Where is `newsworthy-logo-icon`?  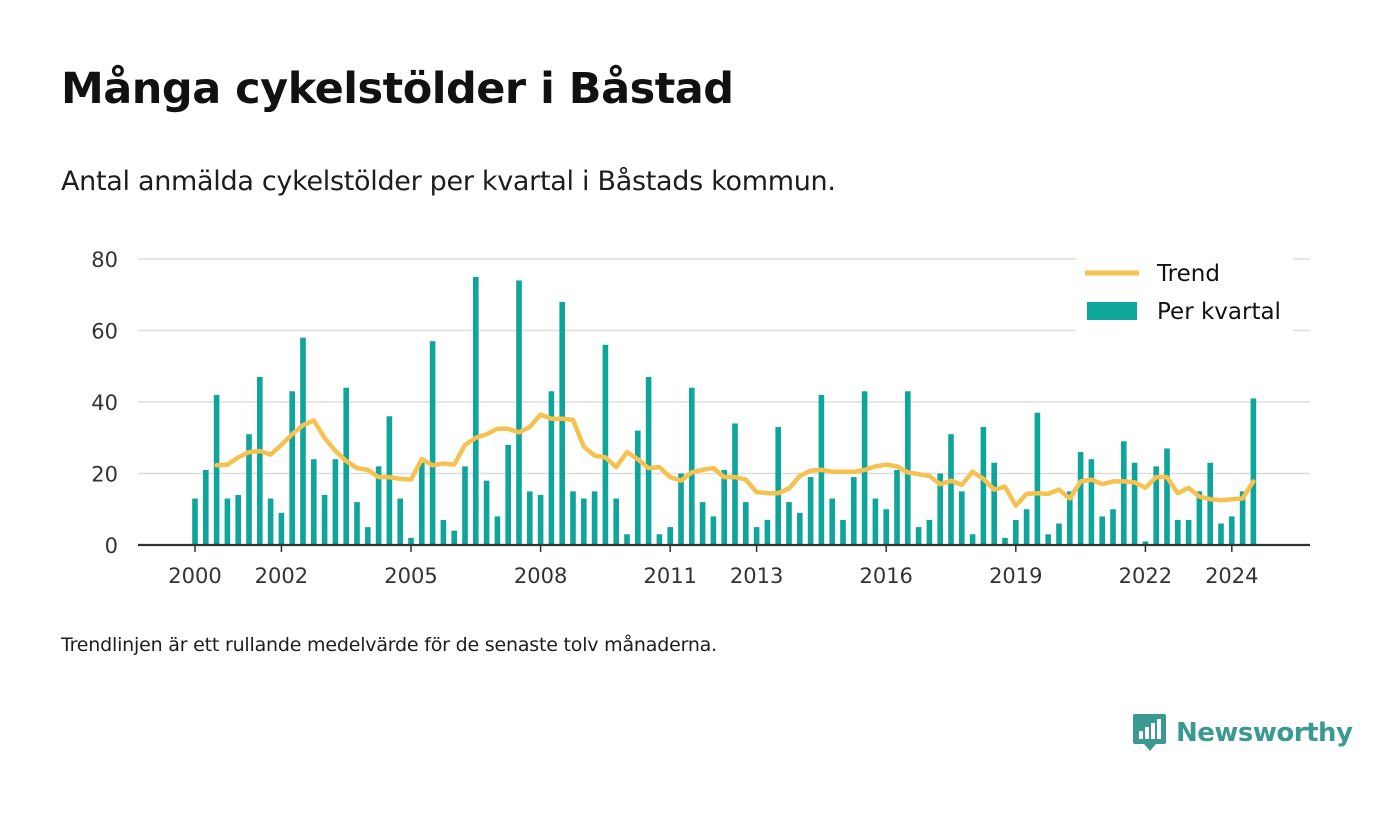
newsworthy-logo-icon is located at coordinates (1149, 732).